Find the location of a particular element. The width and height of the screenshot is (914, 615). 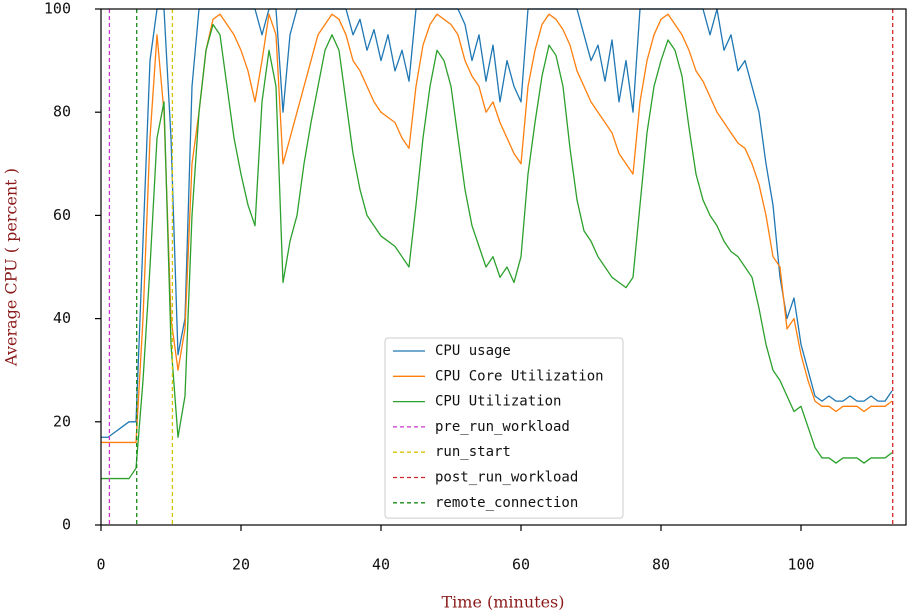

legend-label: post_run_workload is located at coordinates (506, 478).